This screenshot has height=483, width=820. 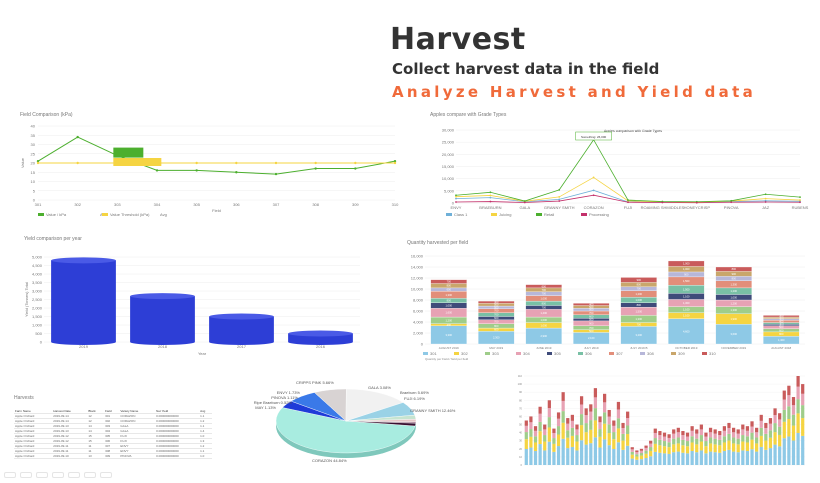 What do you see at coordinates (163, 214) in the screenshot?
I see `legend-label: Avg` at bounding box center [163, 214].